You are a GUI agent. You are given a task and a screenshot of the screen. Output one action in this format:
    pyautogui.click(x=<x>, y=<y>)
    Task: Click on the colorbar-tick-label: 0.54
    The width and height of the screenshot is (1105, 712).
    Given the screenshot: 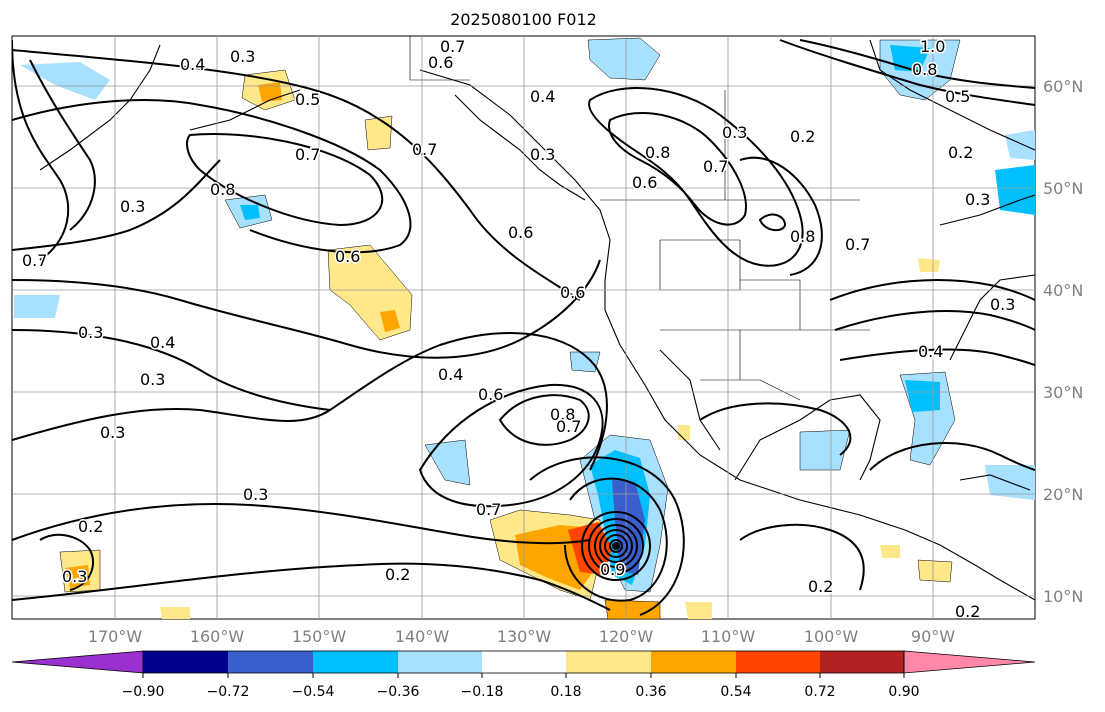 What is the action you would take?
    pyautogui.click(x=735, y=692)
    